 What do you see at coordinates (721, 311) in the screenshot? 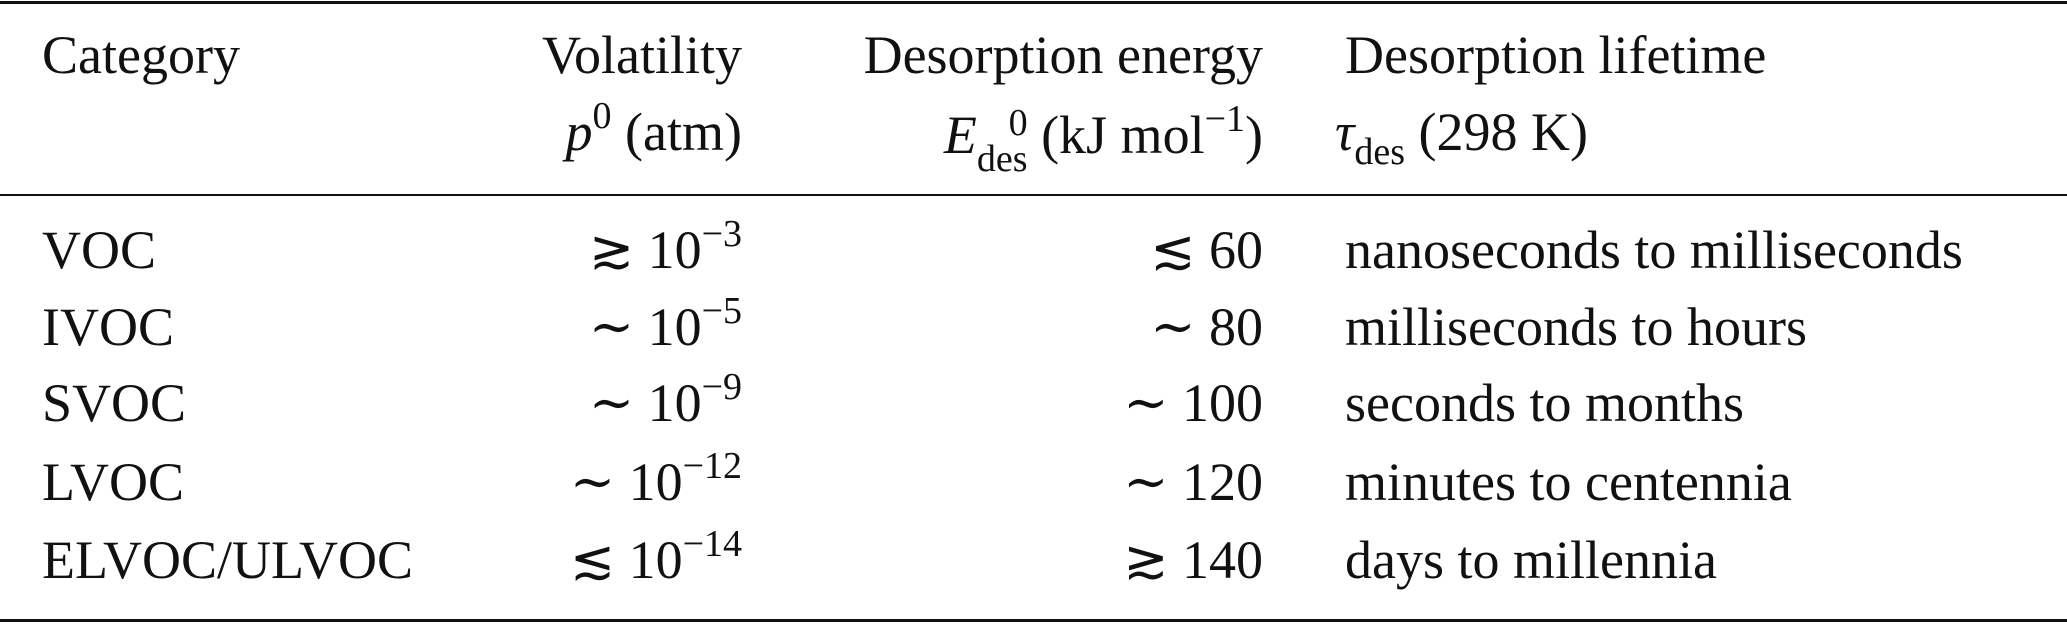
I see `exponent: −5` at bounding box center [721, 311].